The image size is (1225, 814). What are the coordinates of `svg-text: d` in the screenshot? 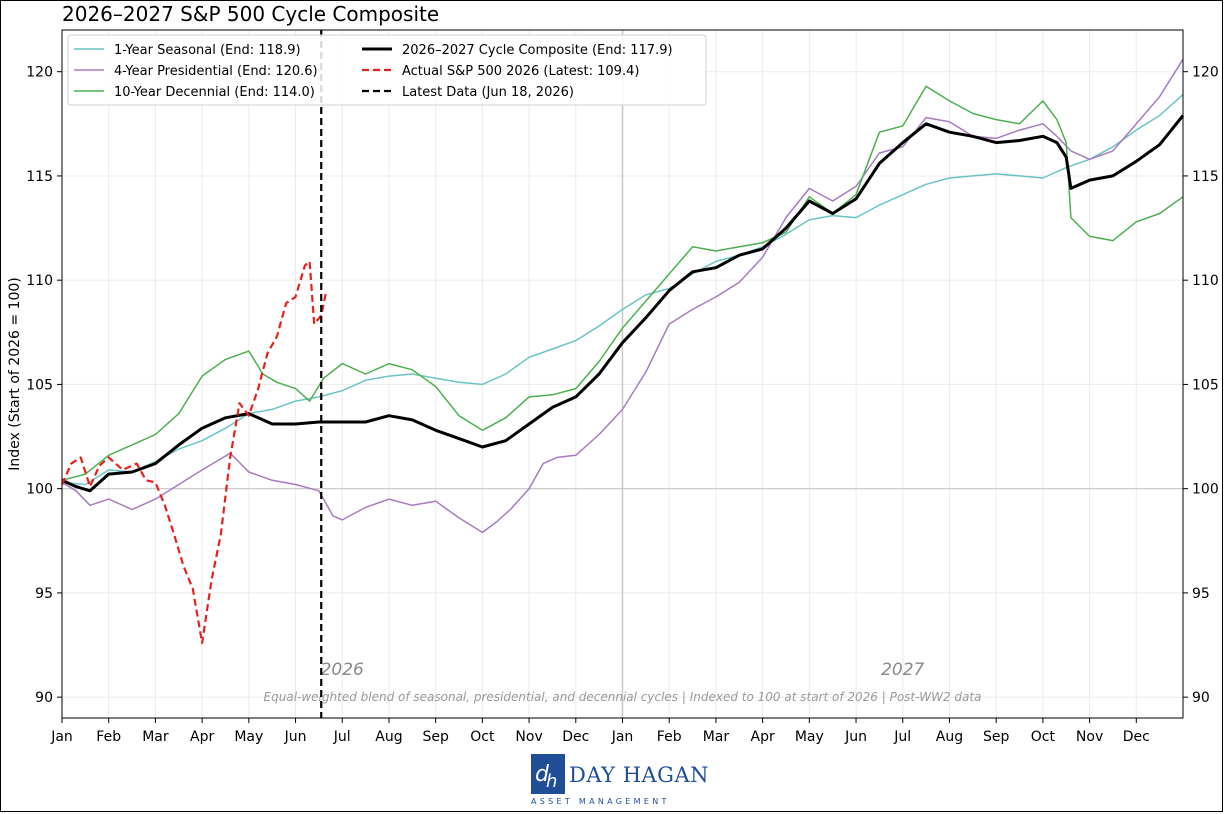 It's located at (542, 774).